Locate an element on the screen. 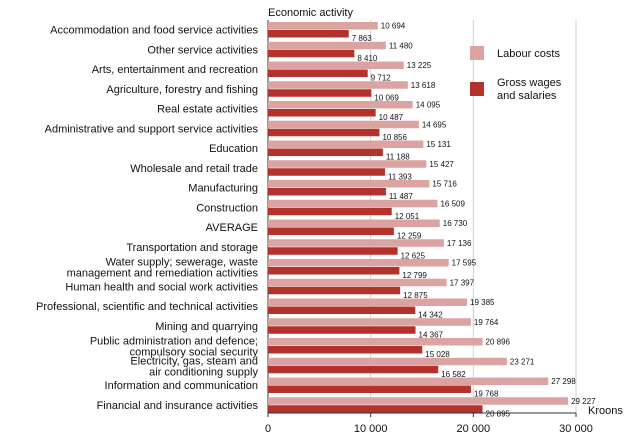 The height and width of the screenshot is (436, 631). data-label-gross-wages: 16 582 is located at coordinates (453, 374).